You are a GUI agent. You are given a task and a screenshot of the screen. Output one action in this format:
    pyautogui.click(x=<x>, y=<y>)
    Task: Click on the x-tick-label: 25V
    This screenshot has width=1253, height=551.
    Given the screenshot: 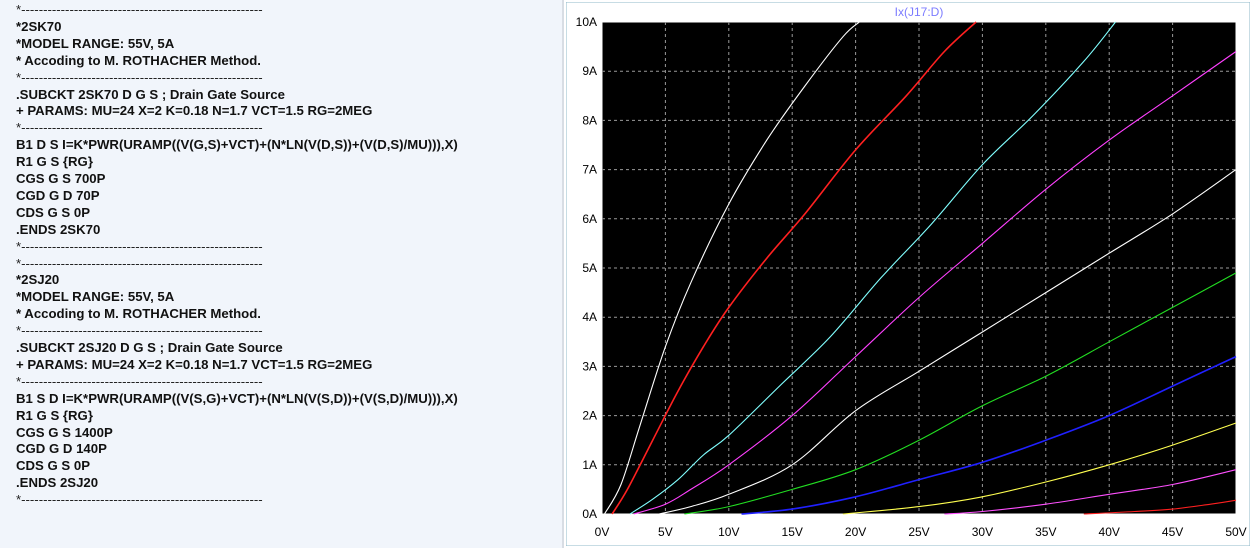 What is the action you would take?
    pyautogui.click(x=918, y=532)
    